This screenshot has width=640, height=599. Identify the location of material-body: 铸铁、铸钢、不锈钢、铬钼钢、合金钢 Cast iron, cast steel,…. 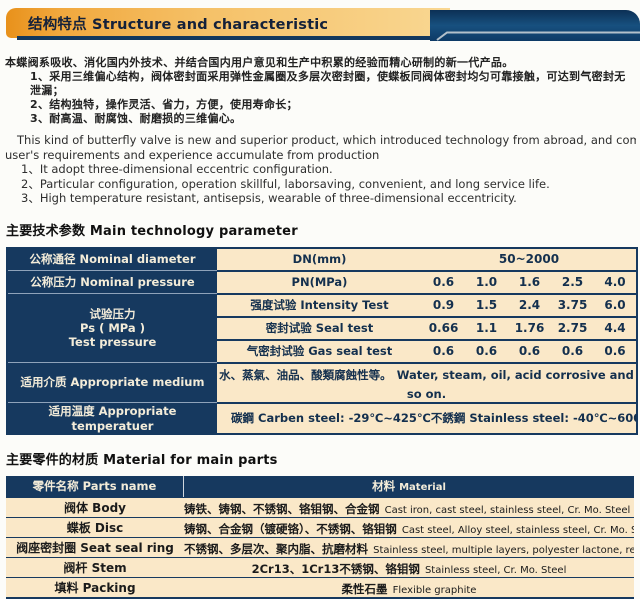
(409, 506).